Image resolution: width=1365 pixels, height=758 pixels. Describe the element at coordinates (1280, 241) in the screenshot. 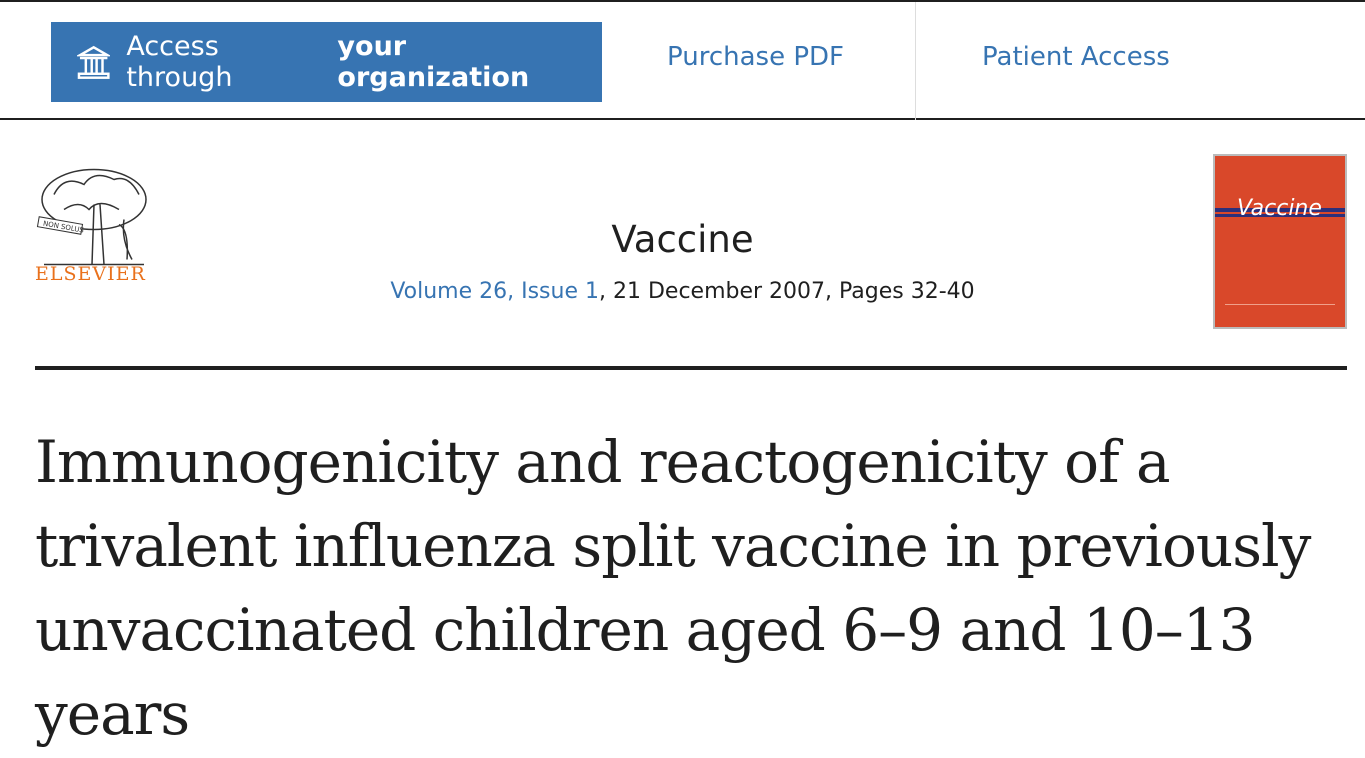

I see `journal-cover-image: Vaccine` at that location.